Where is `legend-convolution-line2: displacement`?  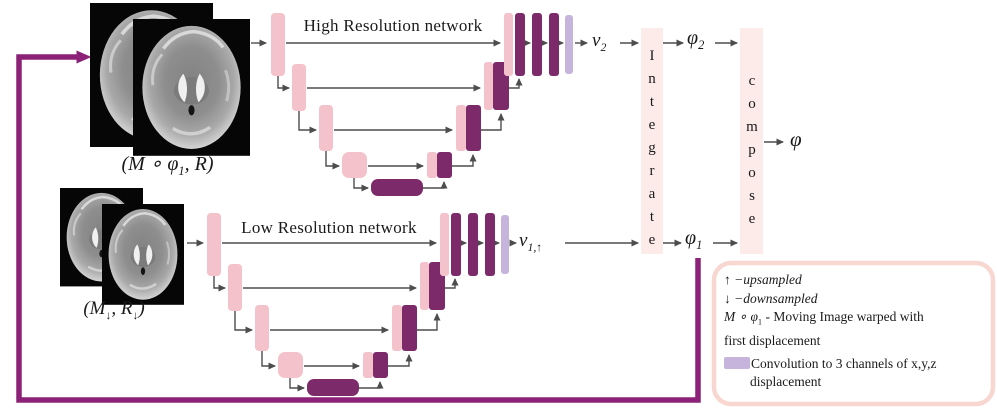
legend-convolution-line2: displacement is located at coordinates (786, 382).